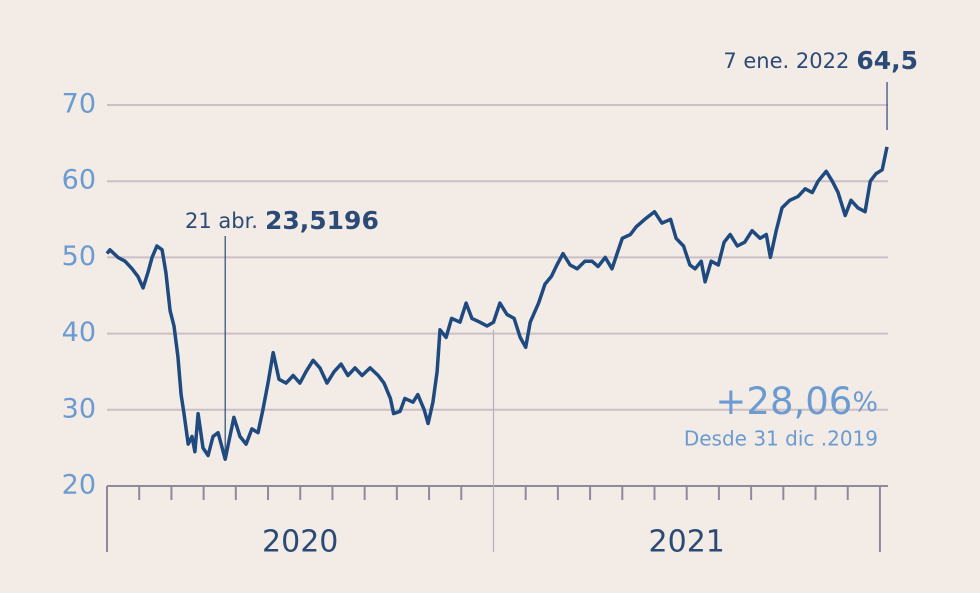 Image resolution: width=980 pixels, height=593 pixels. I want to click on change-note: Desde 31 dic .2019, so click(781, 439).